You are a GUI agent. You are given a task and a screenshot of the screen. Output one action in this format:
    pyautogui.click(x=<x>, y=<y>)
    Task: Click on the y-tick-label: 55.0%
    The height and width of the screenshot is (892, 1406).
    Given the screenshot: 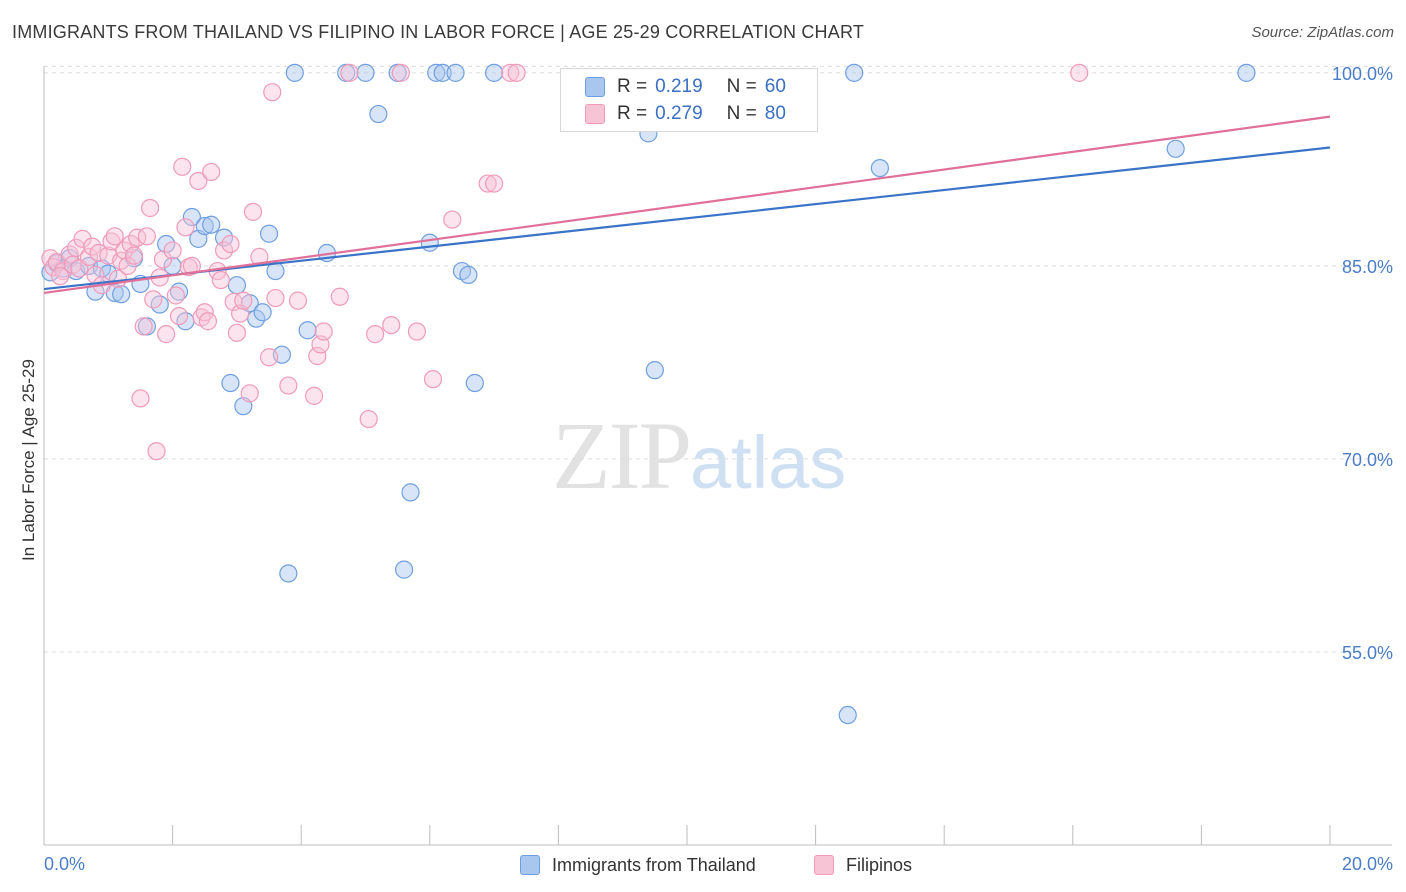 What is the action you would take?
    pyautogui.click(x=1367, y=653)
    